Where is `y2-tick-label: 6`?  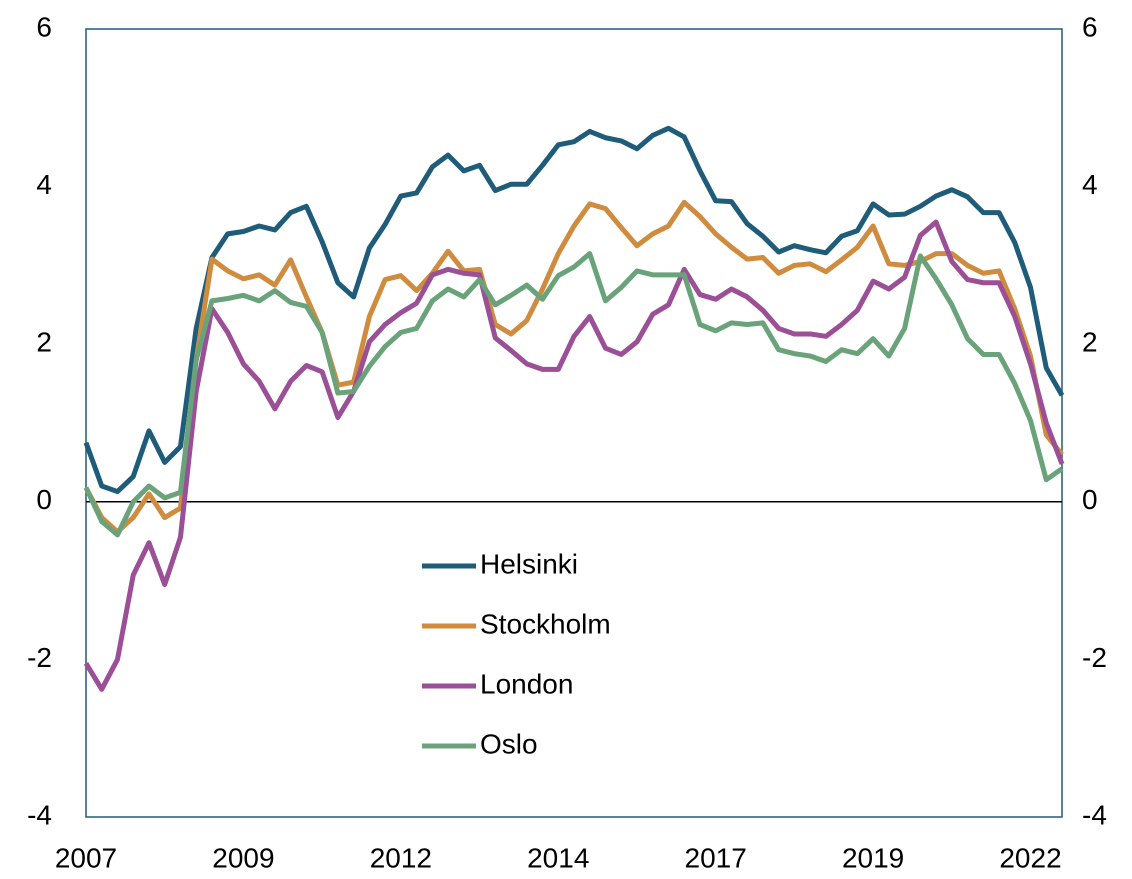
y2-tick-label: 6 is located at coordinates (1090, 26).